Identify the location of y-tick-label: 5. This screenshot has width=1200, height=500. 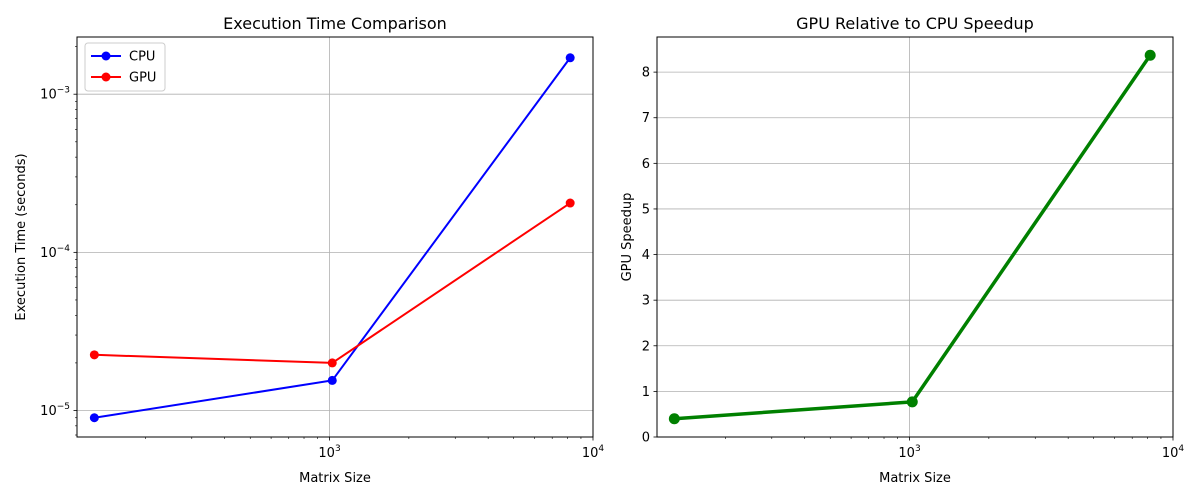
(646, 209).